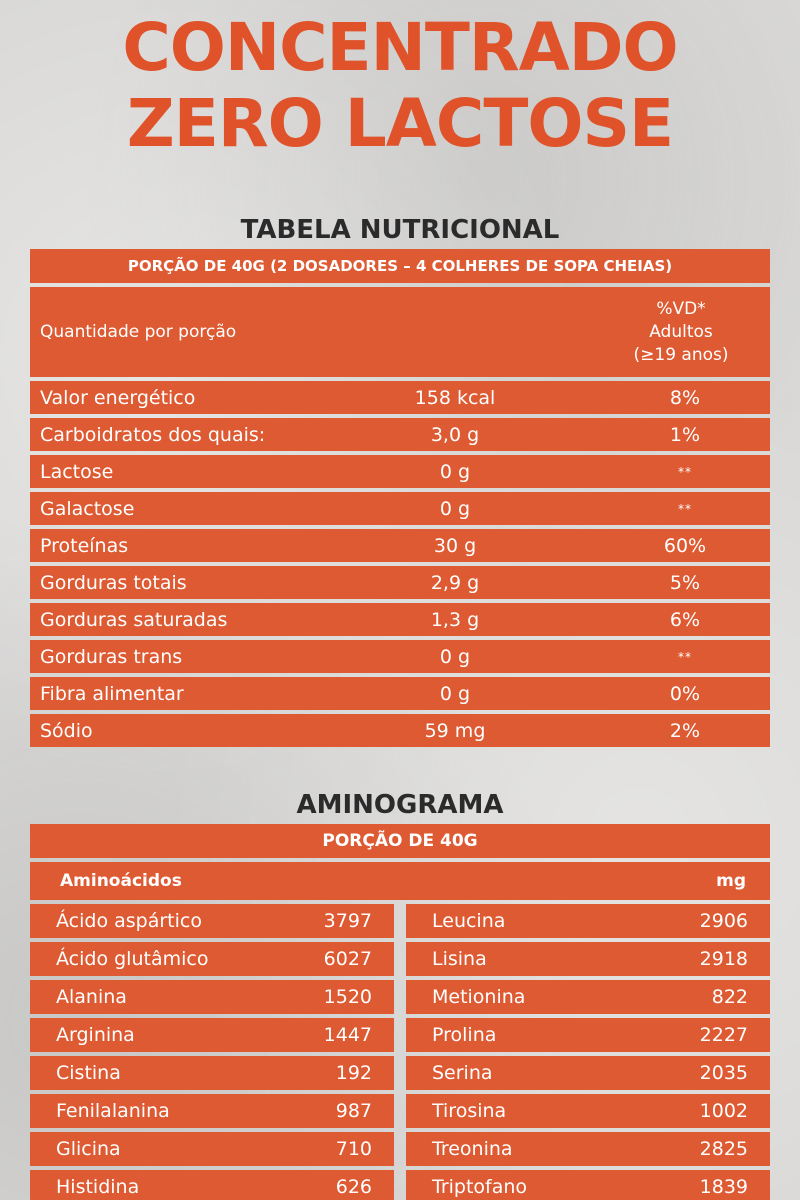 The width and height of the screenshot is (800, 1200). Describe the element at coordinates (138, 332) in the screenshot. I see `quantity-per-serving-label: Quantidade por porção` at that location.